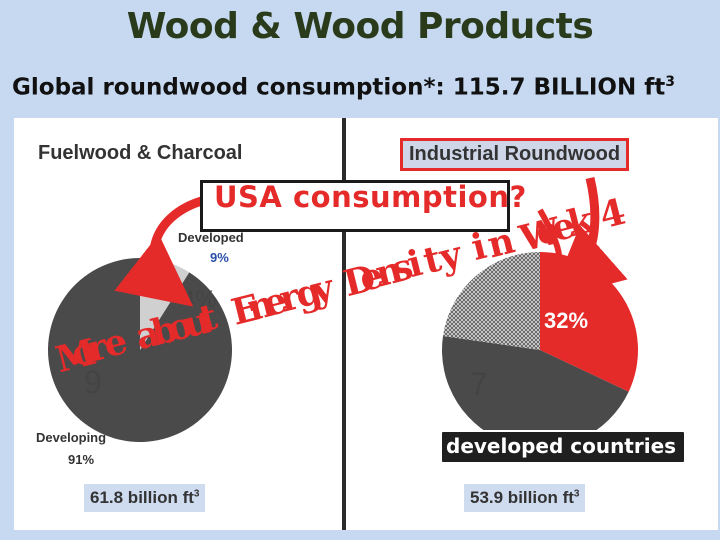 The image size is (720, 540). I want to click on developed-countries-label: developed countries, so click(561, 446).